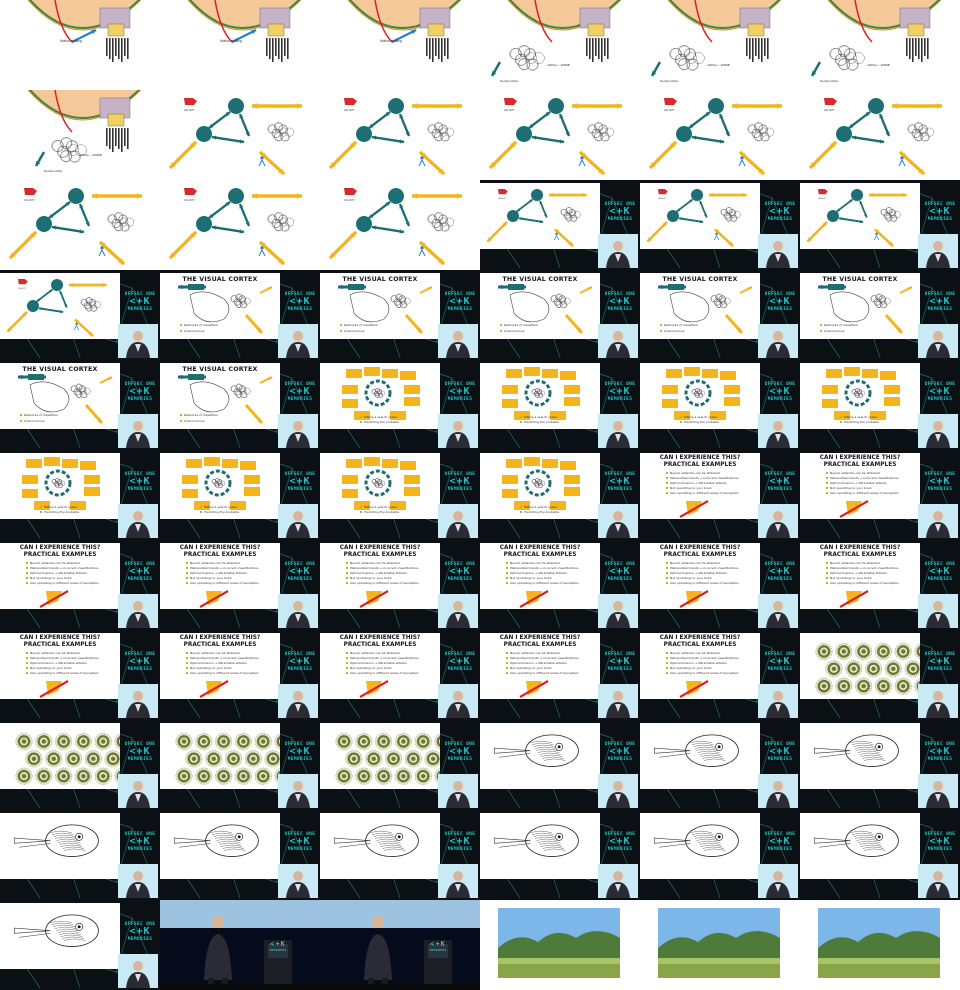  I want to click on optical-illusion, so click(227, 759).